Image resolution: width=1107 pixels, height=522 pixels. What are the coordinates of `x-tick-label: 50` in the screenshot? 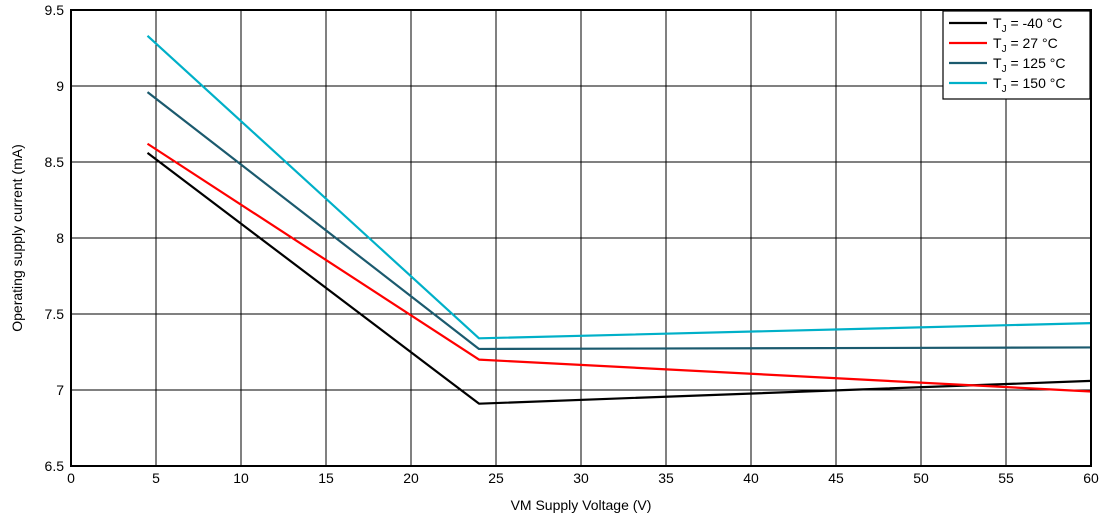 It's located at (921, 478).